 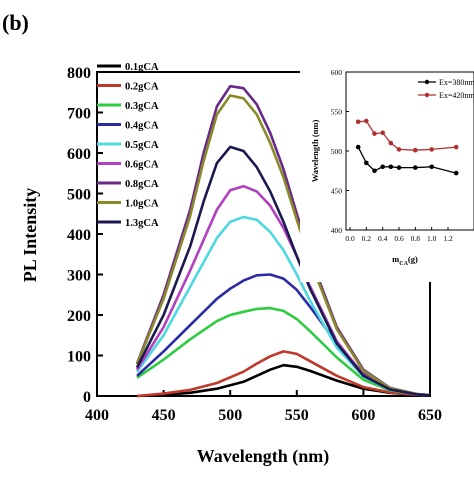 I want to click on inset-x-tick-label: 0.0, so click(x=350, y=238).